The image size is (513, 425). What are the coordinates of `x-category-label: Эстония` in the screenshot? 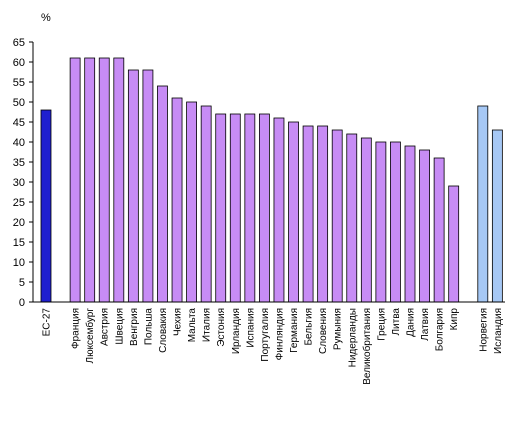 It's located at (221, 327).